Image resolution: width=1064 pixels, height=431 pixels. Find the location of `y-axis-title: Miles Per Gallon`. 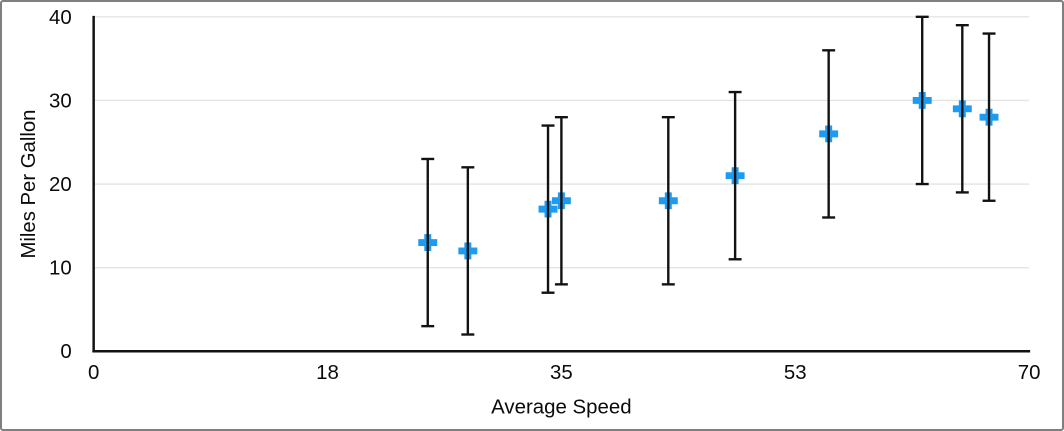

y-axis-title: Miles Per Gallon is located at coordinates (29, 184).